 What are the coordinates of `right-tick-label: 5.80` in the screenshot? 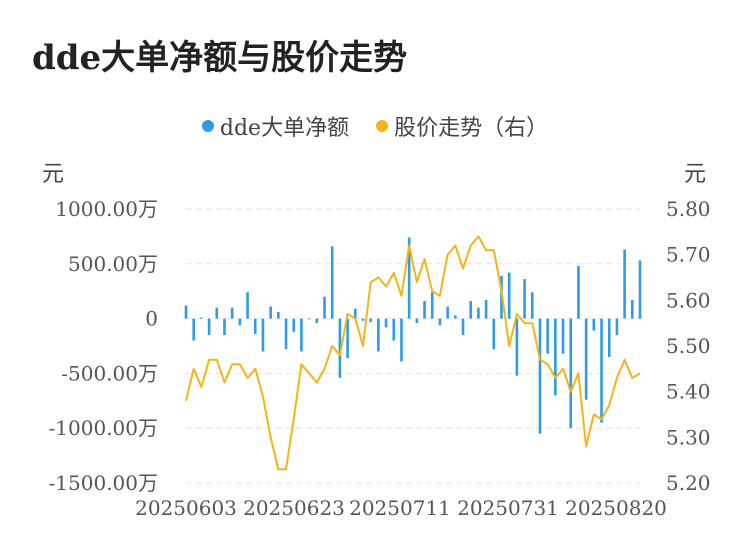 It's located at (688, 209).